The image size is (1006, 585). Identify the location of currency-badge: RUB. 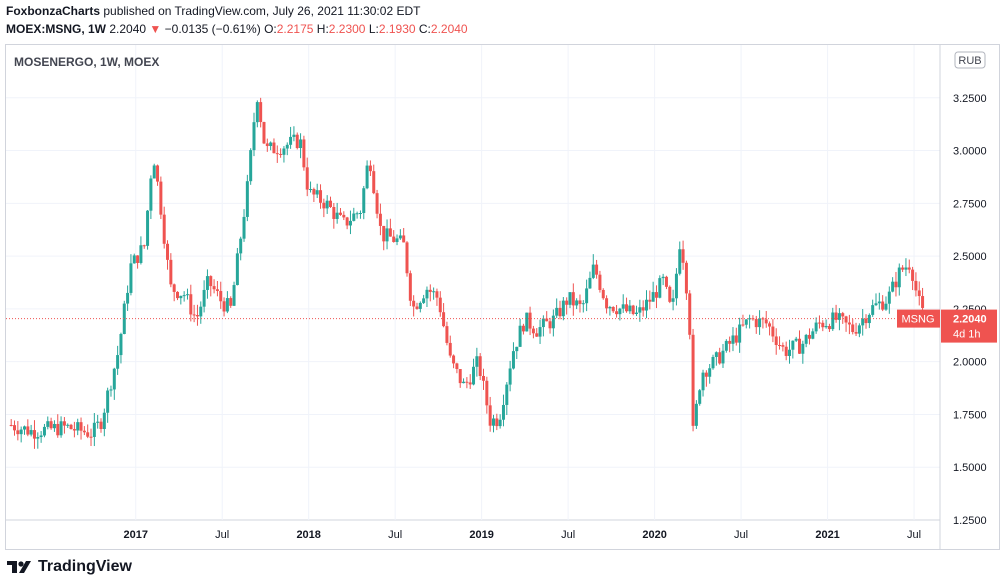
(970, 60).